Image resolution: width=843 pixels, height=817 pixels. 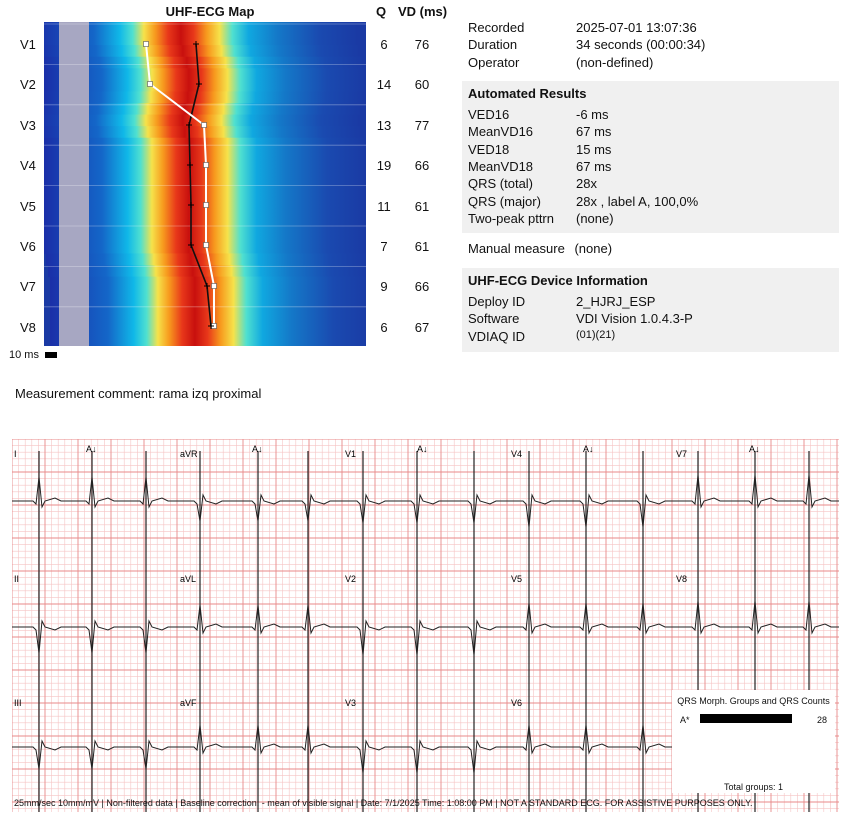 What do you see at coordinates (516, 579) in the screenshot?
I see `ecg-lead-label: V5` at bounding box center [516, 579].